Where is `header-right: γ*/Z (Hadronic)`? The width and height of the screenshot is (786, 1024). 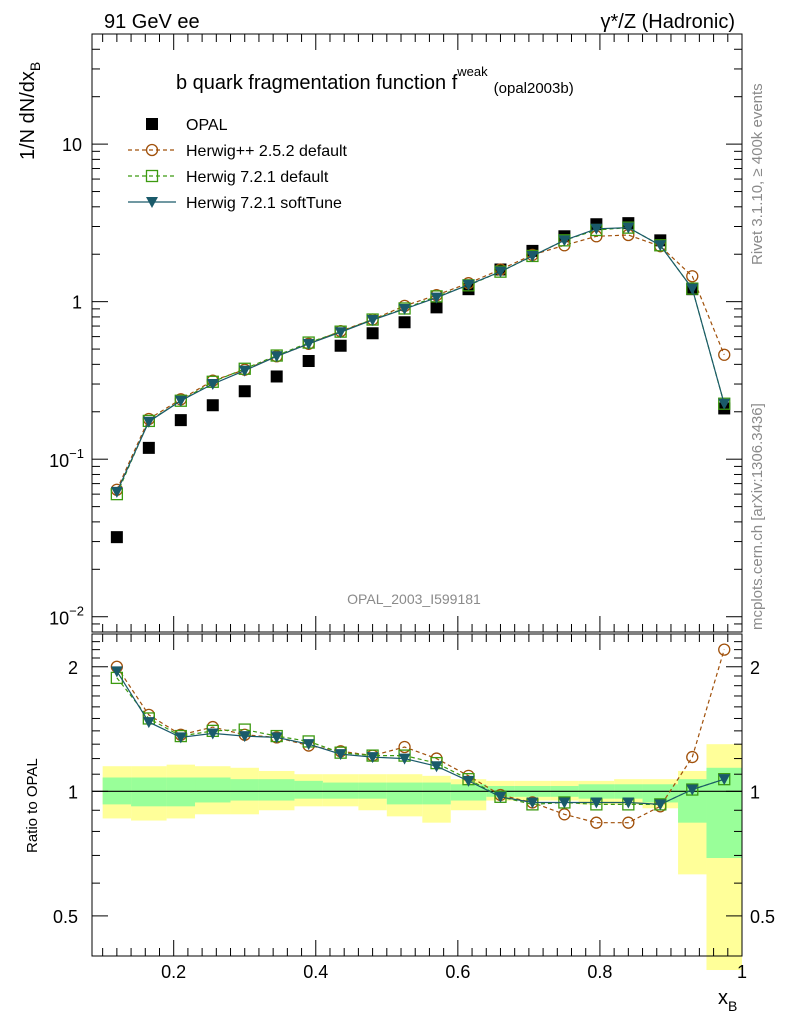
header-right: γ*/Z (Hadronic) is located at coordinates (668, 22).